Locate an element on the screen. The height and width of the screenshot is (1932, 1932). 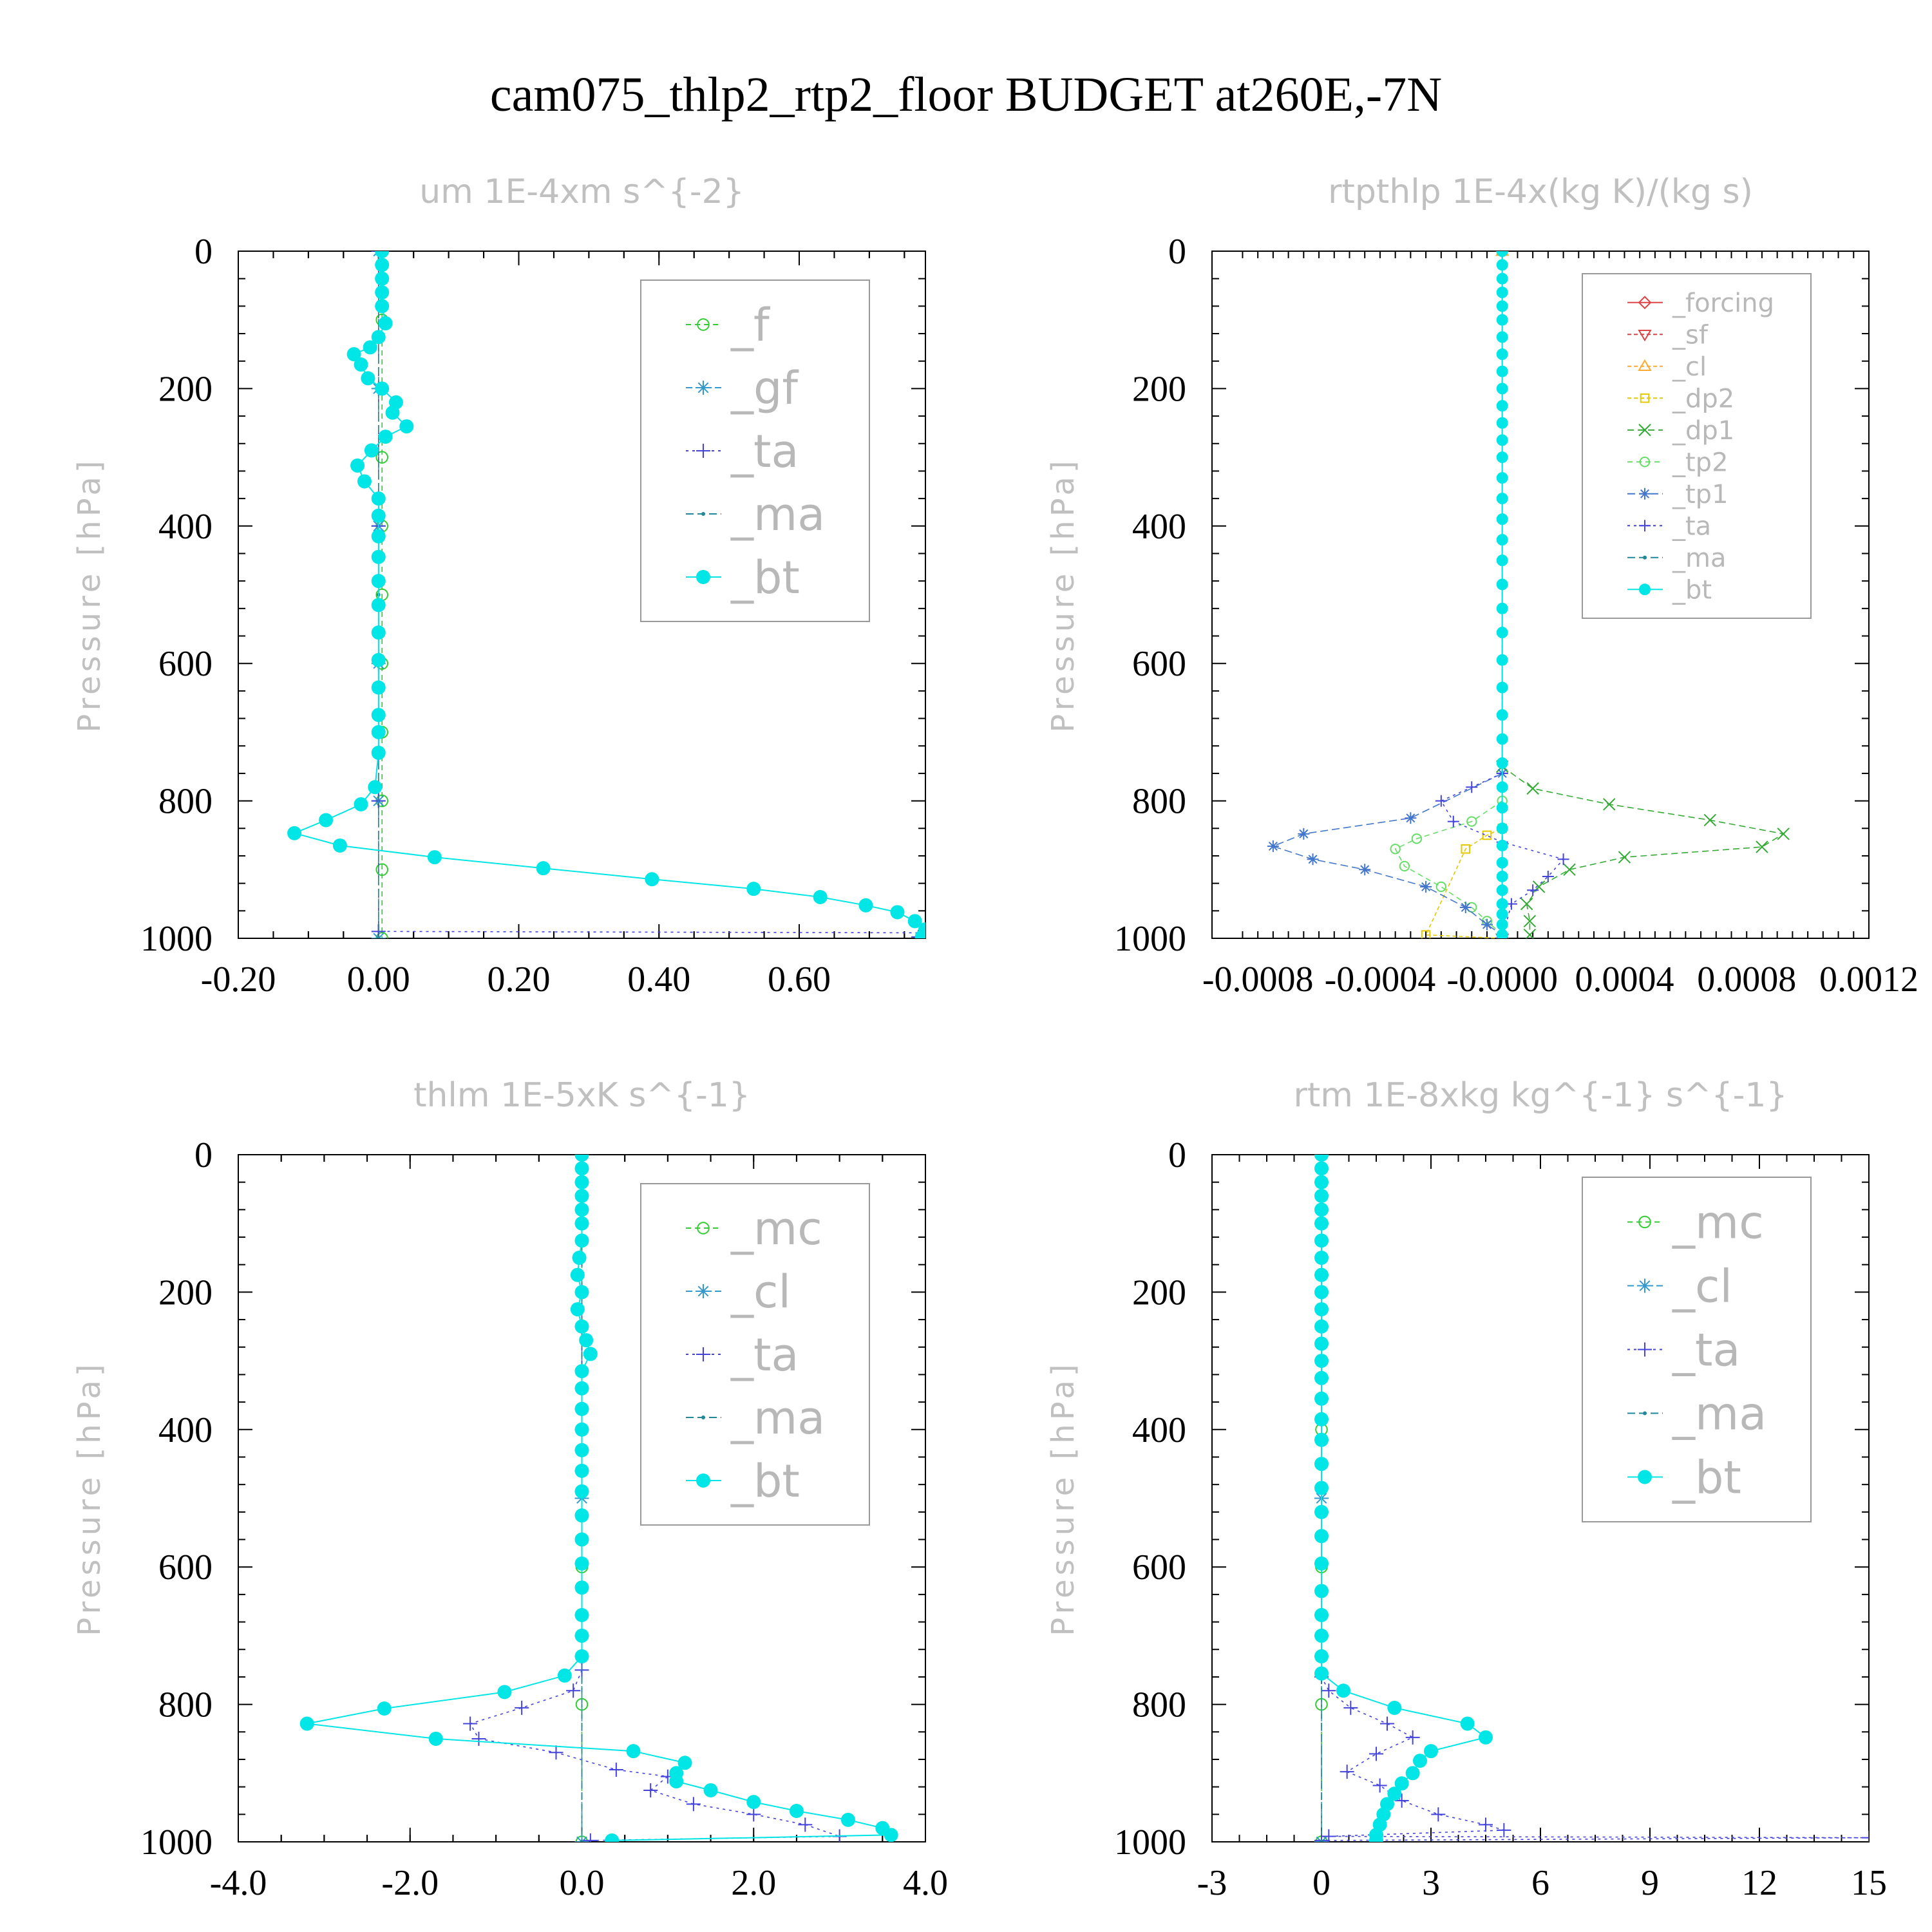
panel-title: thlm 1E-5xK s^{-1} is located at coordinates (581, 1095).